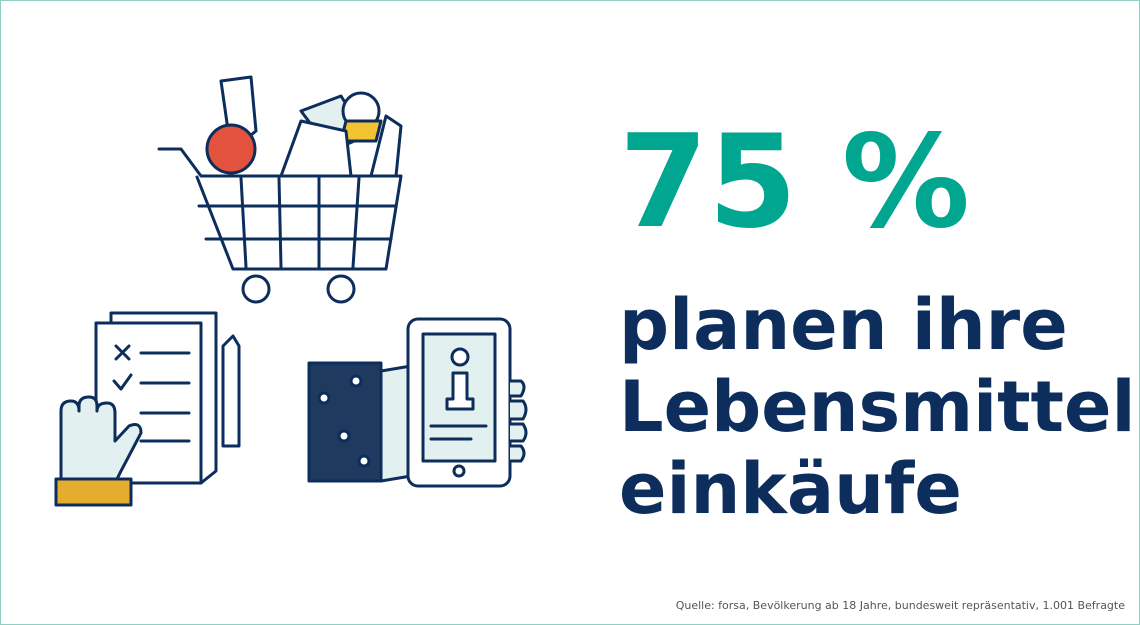 Image resolution: width=1140 pixels, height=625 pixels. Describe the element at coordinates (790, 489) in the screenshot. I see `headline-line: einkäufe` at that location.